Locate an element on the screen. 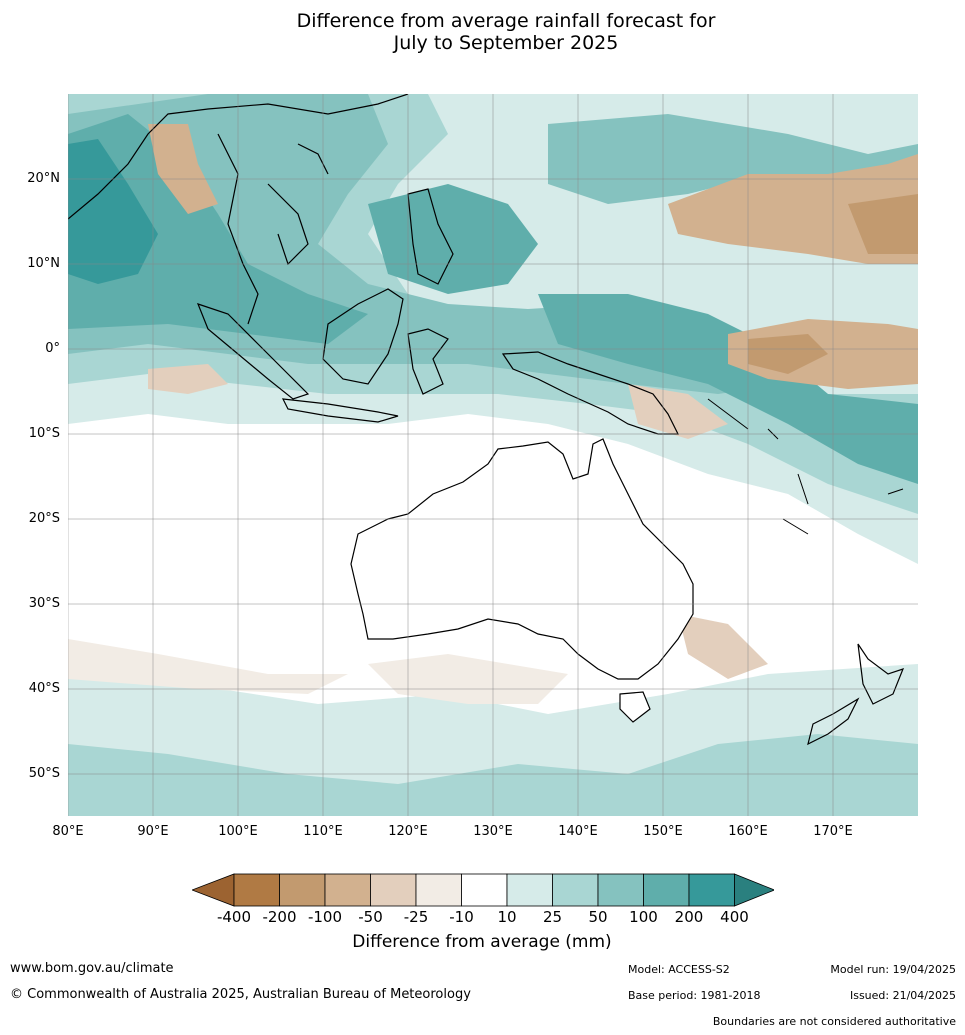 This screenshot has height=1035, width=965. borneo-landmass is located at coordinates (363, 336).